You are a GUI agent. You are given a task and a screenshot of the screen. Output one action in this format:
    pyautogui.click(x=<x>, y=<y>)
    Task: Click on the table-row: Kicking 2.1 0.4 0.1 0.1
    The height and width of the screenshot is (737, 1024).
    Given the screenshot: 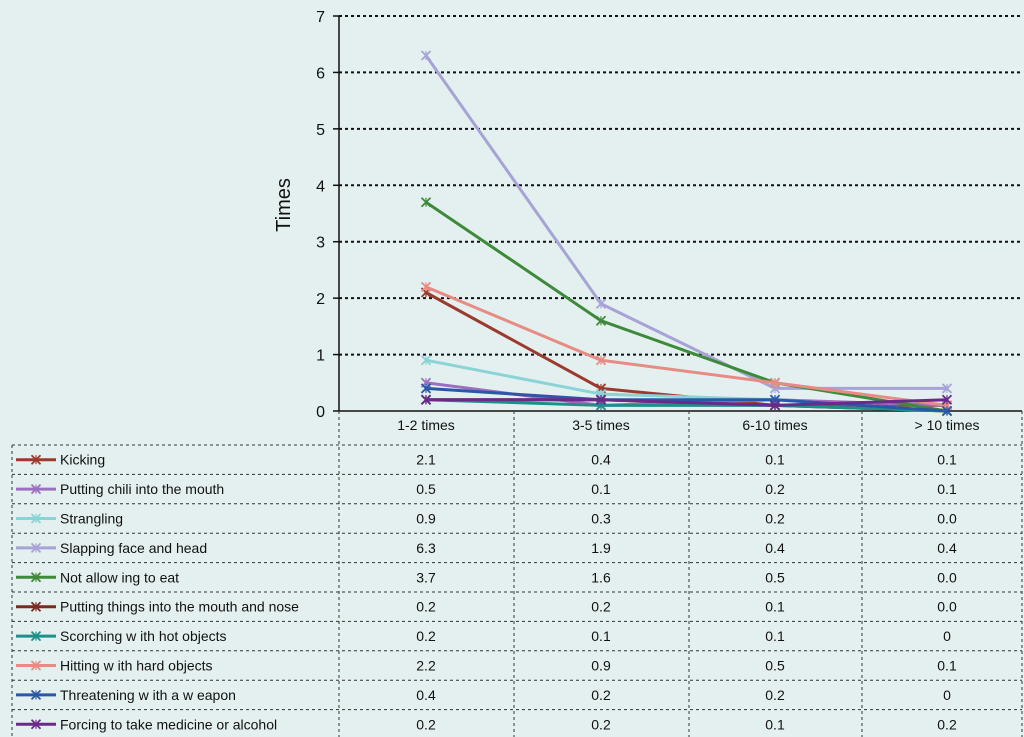 What is the action you would take?
    pyautogui.click(x=486, y=460)
    